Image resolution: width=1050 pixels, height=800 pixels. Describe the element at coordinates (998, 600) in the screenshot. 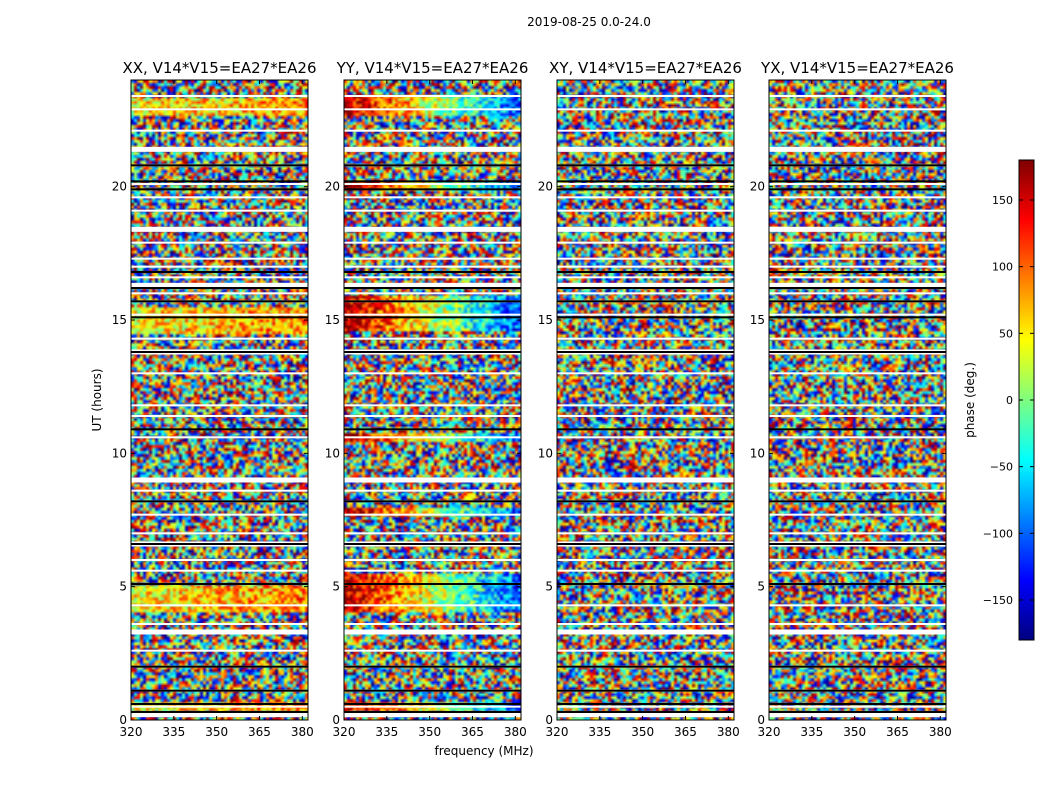

I see `colorbar-tick-label: −150` at that location.